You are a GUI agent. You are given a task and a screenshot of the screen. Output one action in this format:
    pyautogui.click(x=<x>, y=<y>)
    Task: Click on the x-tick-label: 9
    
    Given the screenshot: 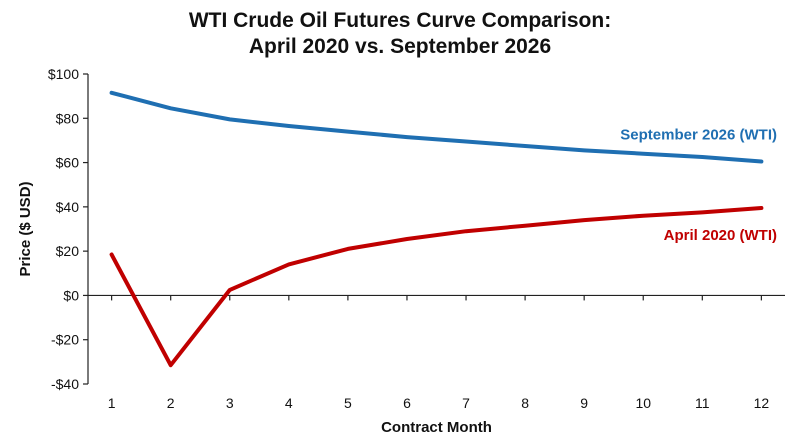 What is the action you would take?
    pyautogui.click(x=584, y=403)
    